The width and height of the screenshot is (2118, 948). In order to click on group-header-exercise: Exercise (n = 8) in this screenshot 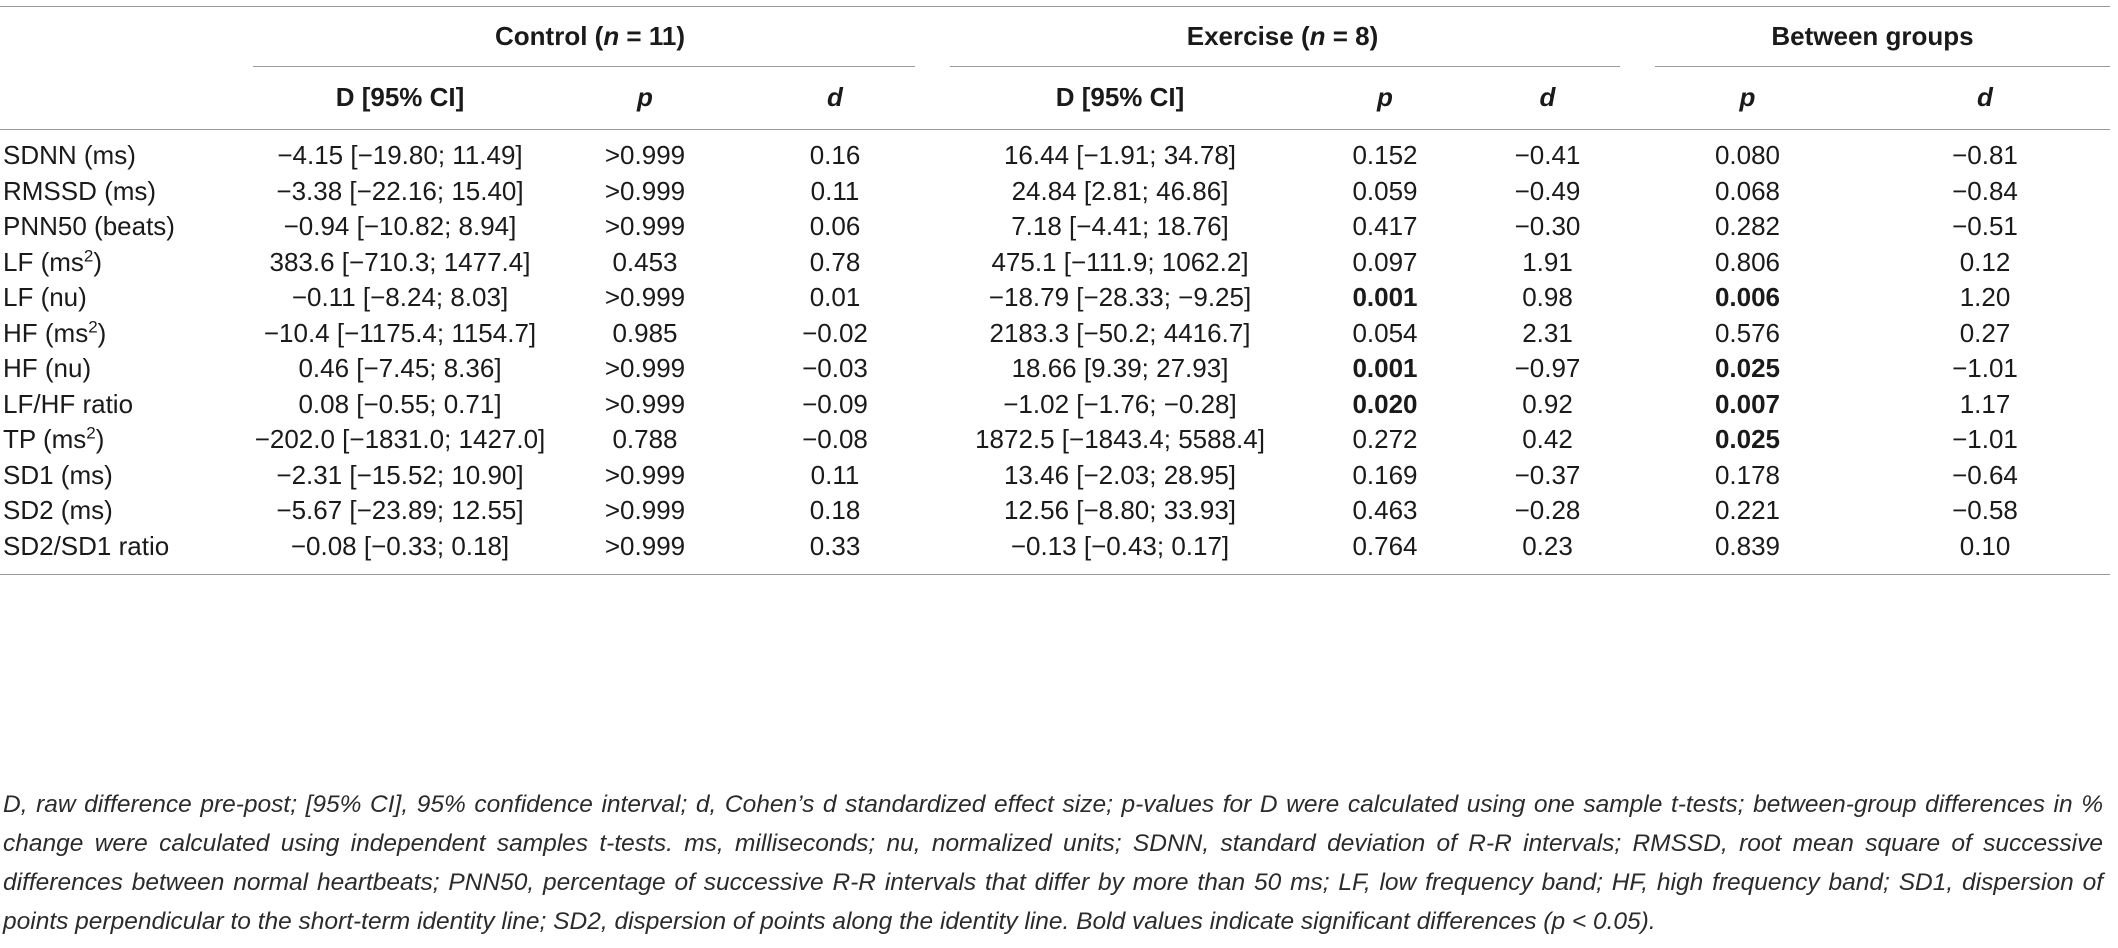, I will do `click(1282, 37)`.